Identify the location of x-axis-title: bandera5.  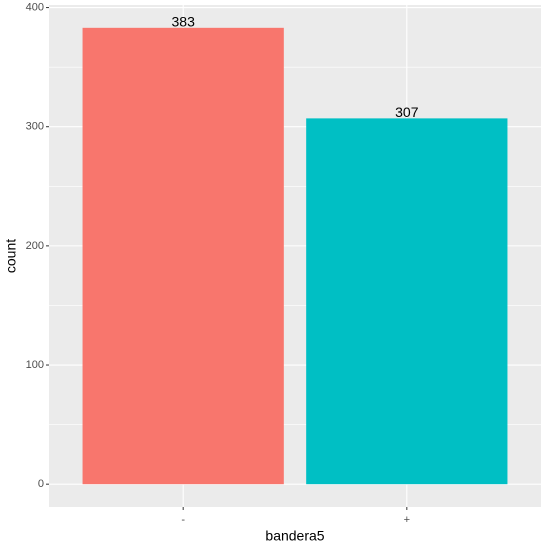
(294, 536).